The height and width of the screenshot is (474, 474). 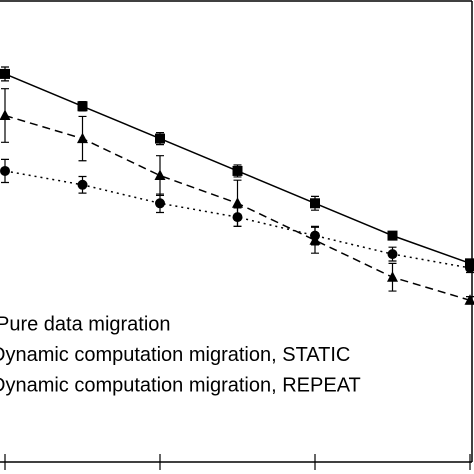 What do you see at coordinates (85, 324) in the screenshot?
I see `legend-label: Pure data migration` at bounding box center [85, 324].